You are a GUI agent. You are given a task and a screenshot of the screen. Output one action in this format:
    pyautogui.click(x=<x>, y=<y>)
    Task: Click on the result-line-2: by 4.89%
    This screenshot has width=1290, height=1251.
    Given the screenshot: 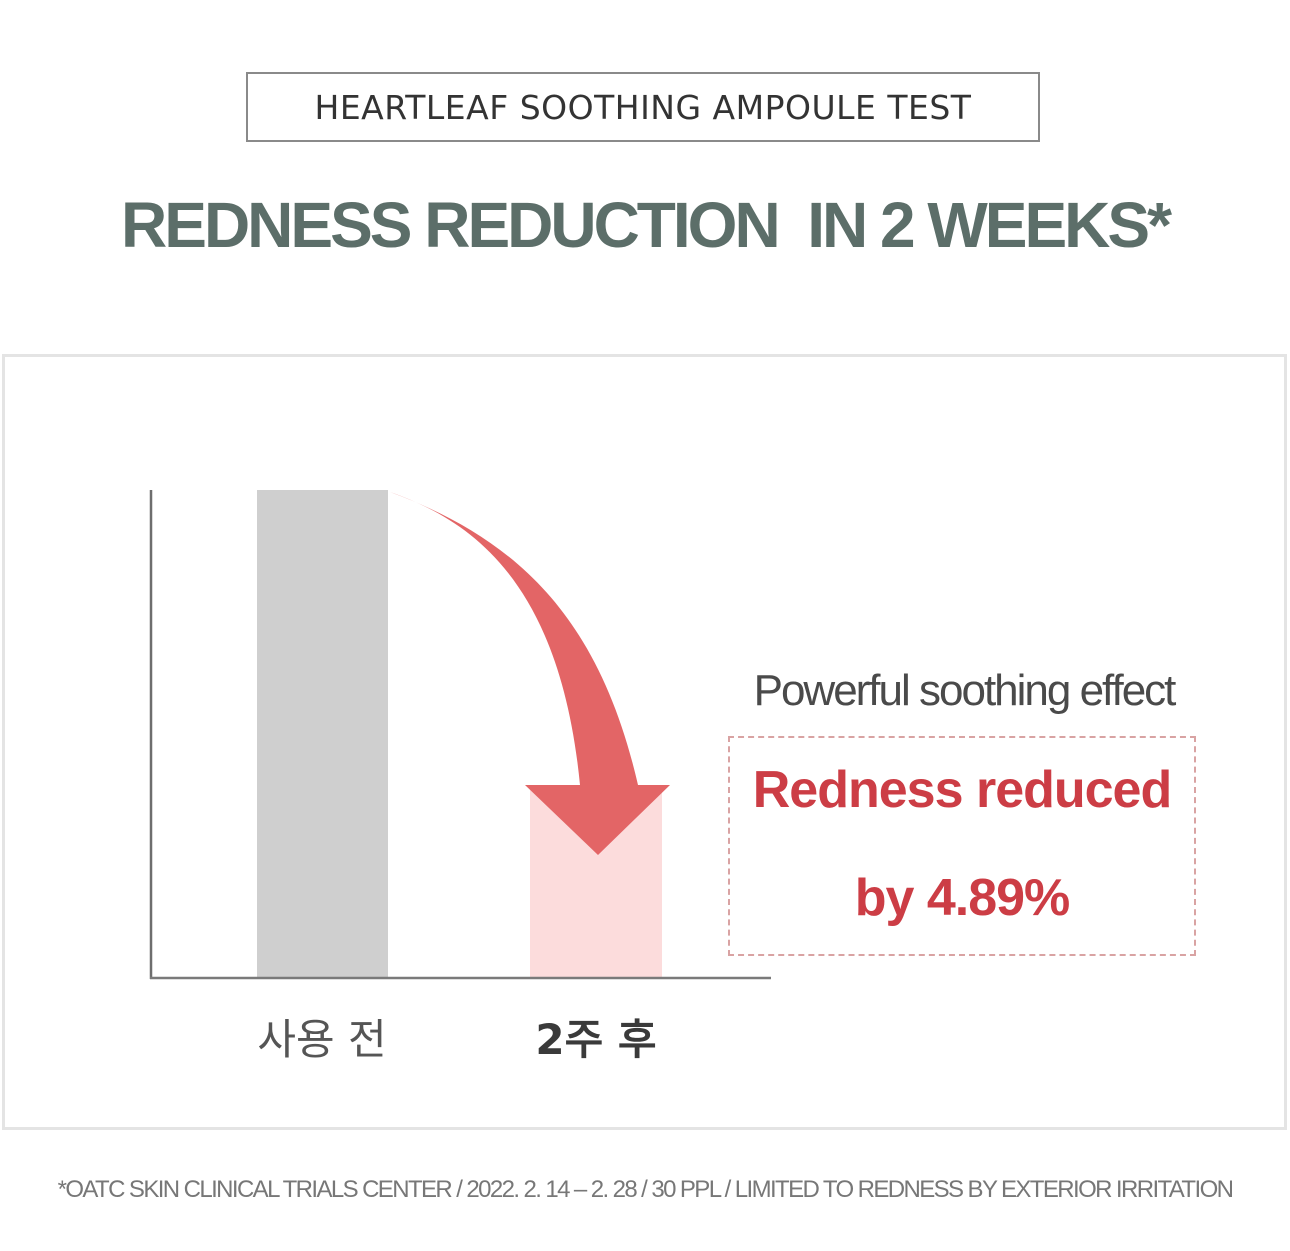 What is the action you would take?
    pyautogui.click(x=962, y=898)
    